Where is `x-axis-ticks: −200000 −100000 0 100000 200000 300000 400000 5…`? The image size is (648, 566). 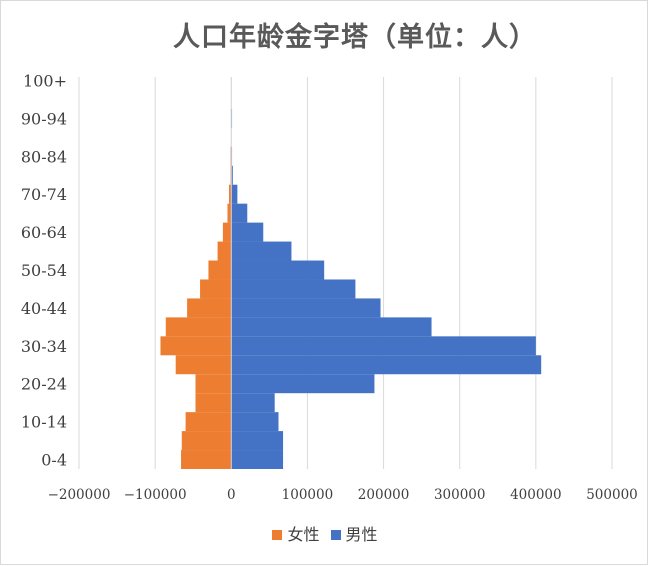
x-axis-ticks: −200000 −100000 0 100000 200000 300000 400000 5… is located at coordinates (343, 495).